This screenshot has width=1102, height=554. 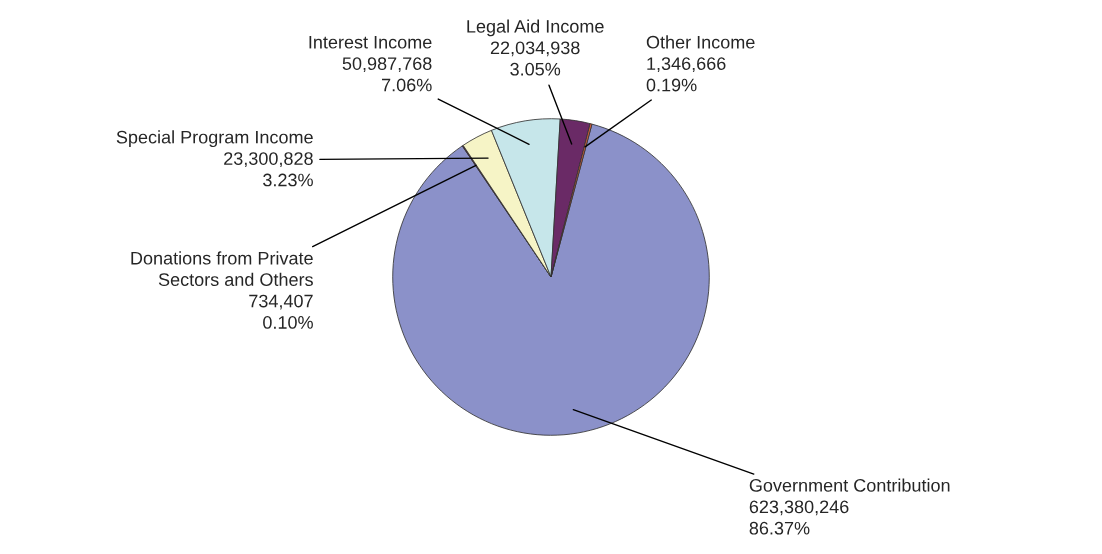 What do you see at coordinates (222, 269) in the screenshot?
I see `slice-label: Donations from Private Sectors and Others` at bounding box center [222, 269].